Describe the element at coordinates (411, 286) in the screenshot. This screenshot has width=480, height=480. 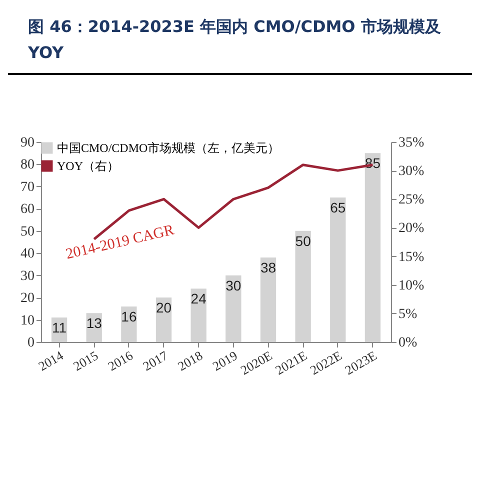
I see `y2-tick-label: 10%` at that location.